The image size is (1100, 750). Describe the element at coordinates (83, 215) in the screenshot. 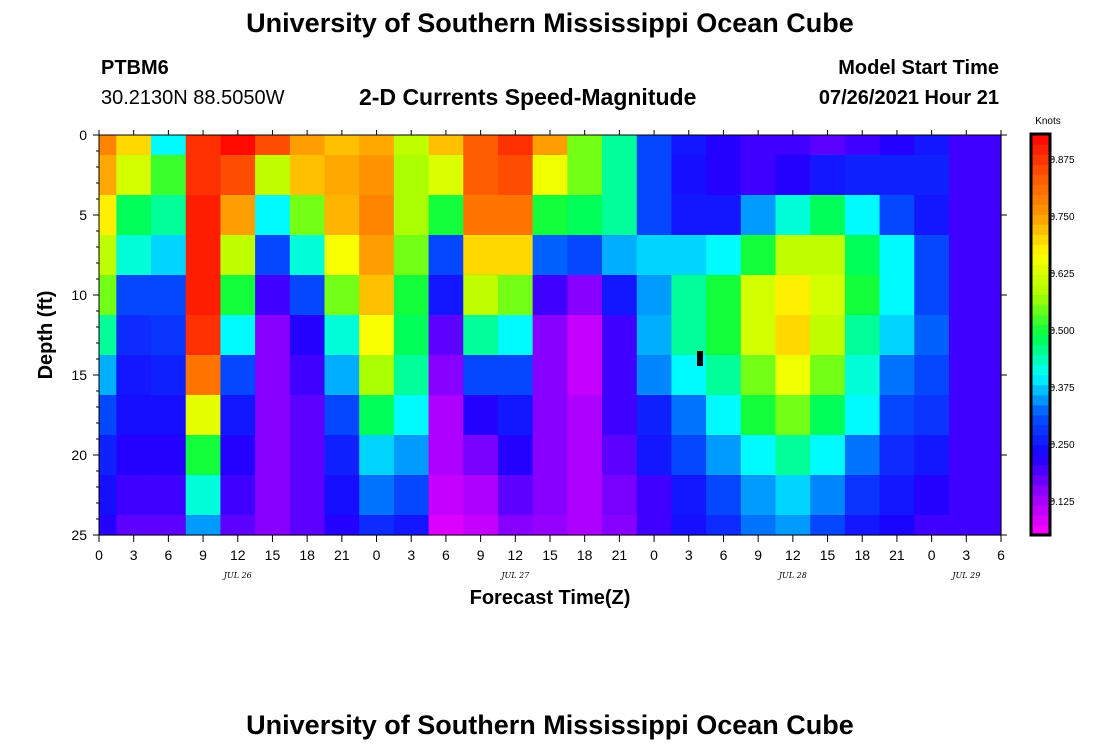

I see `y-tick-label: 5` at that location.